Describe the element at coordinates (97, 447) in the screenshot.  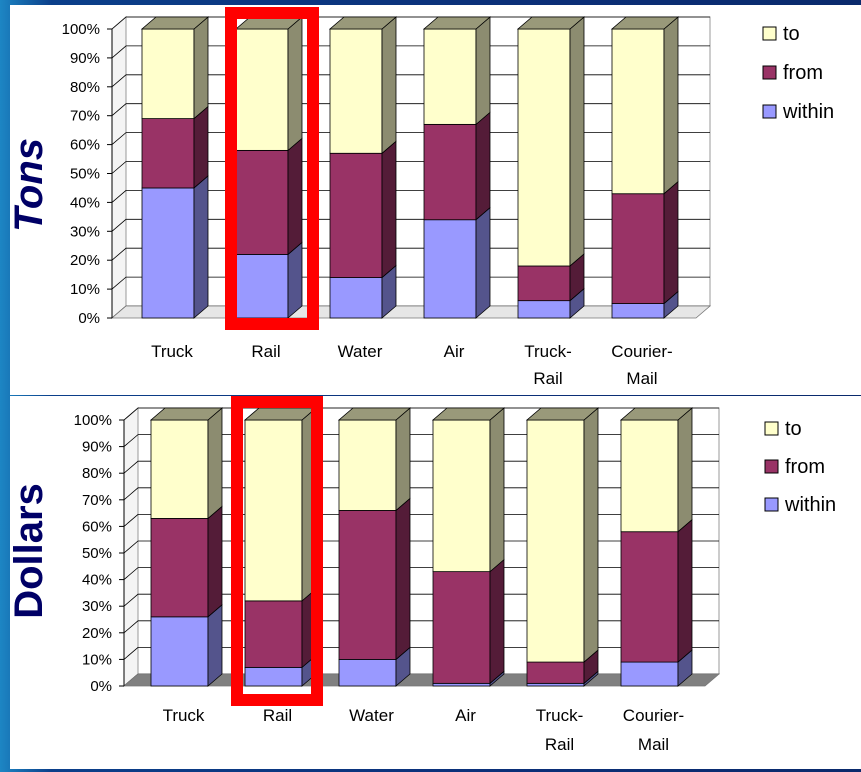
I see `y-tick-label: 90%` at that location.